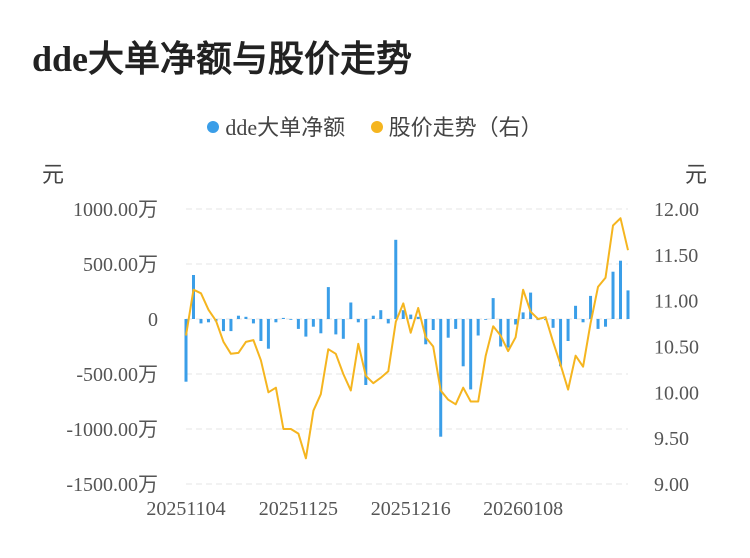 The height and width of the screenshot is (558, 750). I want to click on y-left-tick-label: 1000.00万, so click(115, 210).